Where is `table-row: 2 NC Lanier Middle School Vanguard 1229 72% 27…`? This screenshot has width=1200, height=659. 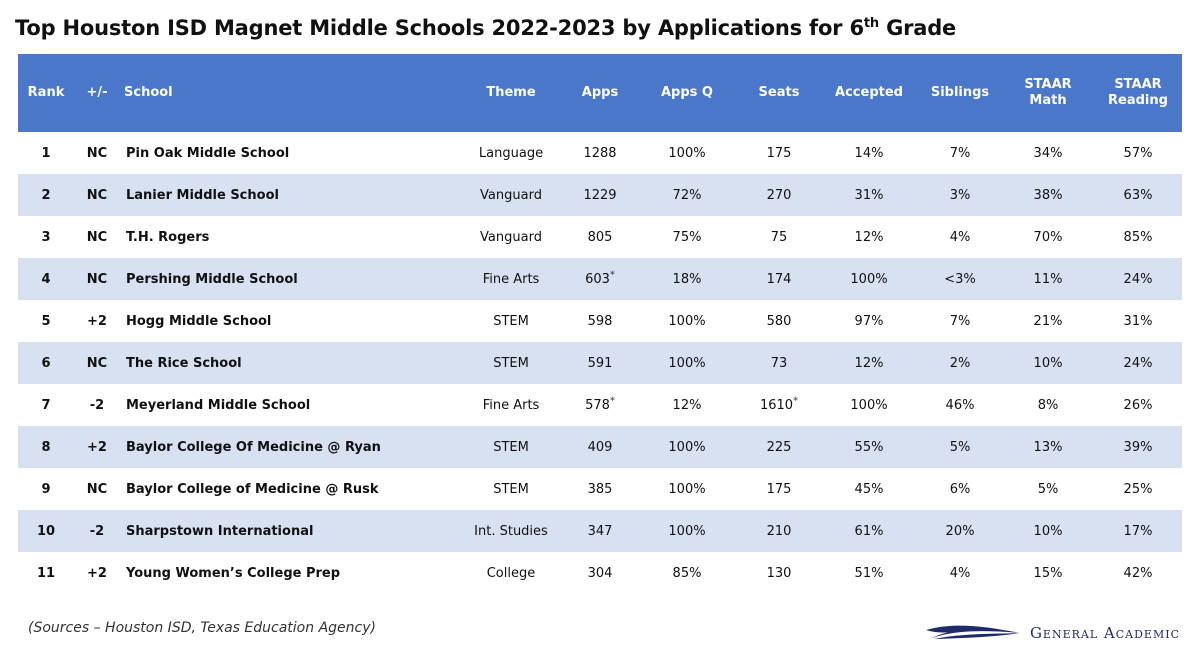 table-row: 2 NC Lanier Middle School Vanguard 1229 72% 27… is located at coordinates (600, 195).